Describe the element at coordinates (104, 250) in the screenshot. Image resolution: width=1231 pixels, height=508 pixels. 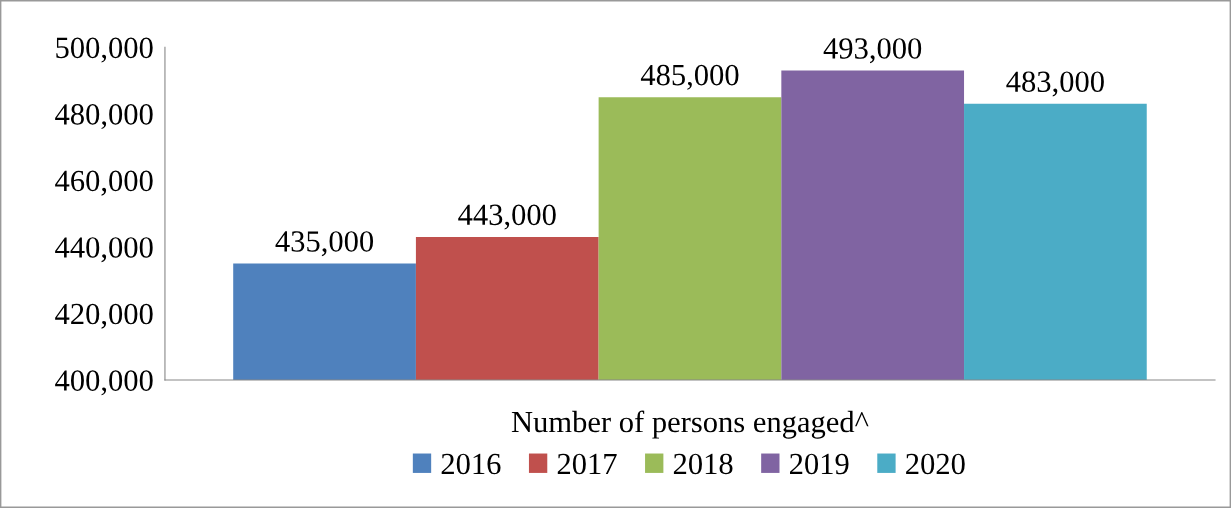
I see `y-tick-label: 440,000` at that location.